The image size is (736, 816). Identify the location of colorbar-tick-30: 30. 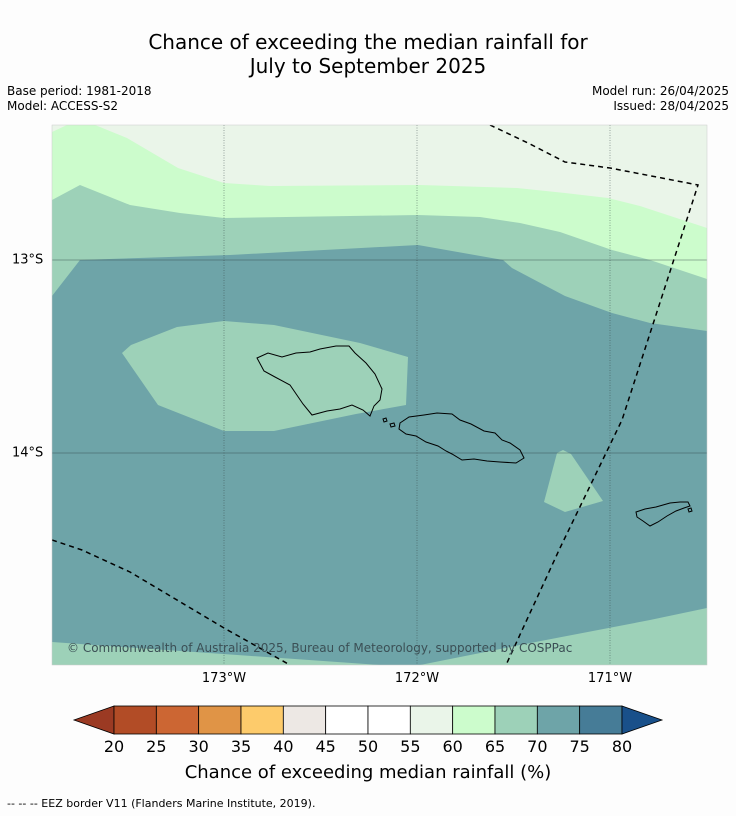
(198, 746).